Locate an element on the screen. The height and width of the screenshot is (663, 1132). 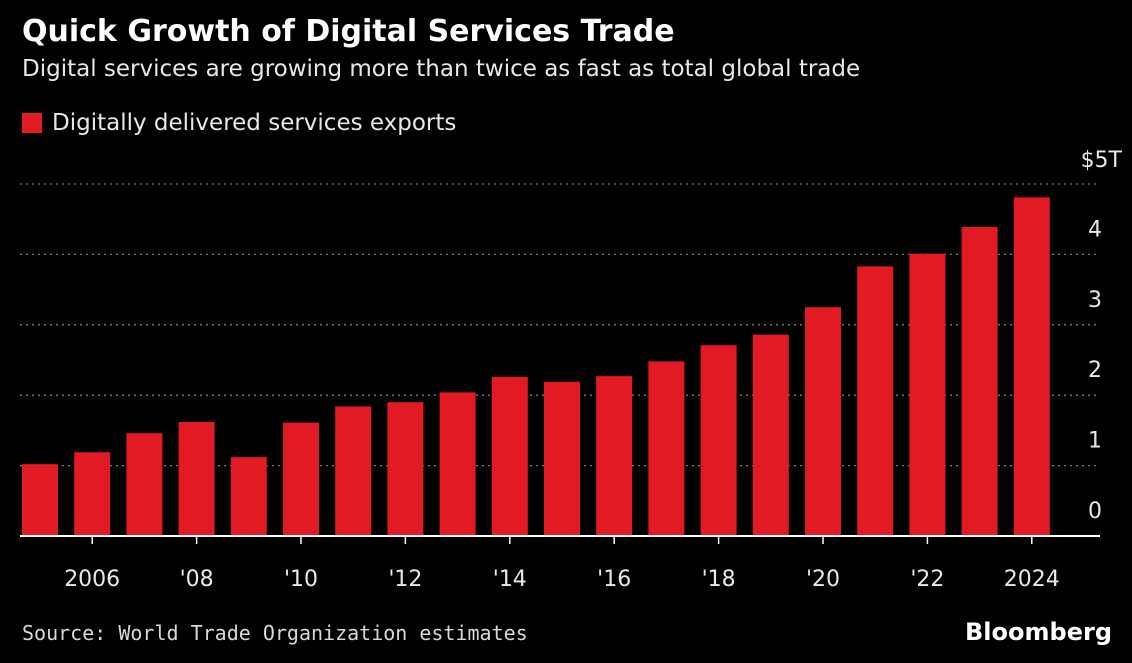
y-tick-label: 4 is located at coordinates (1095, 229).